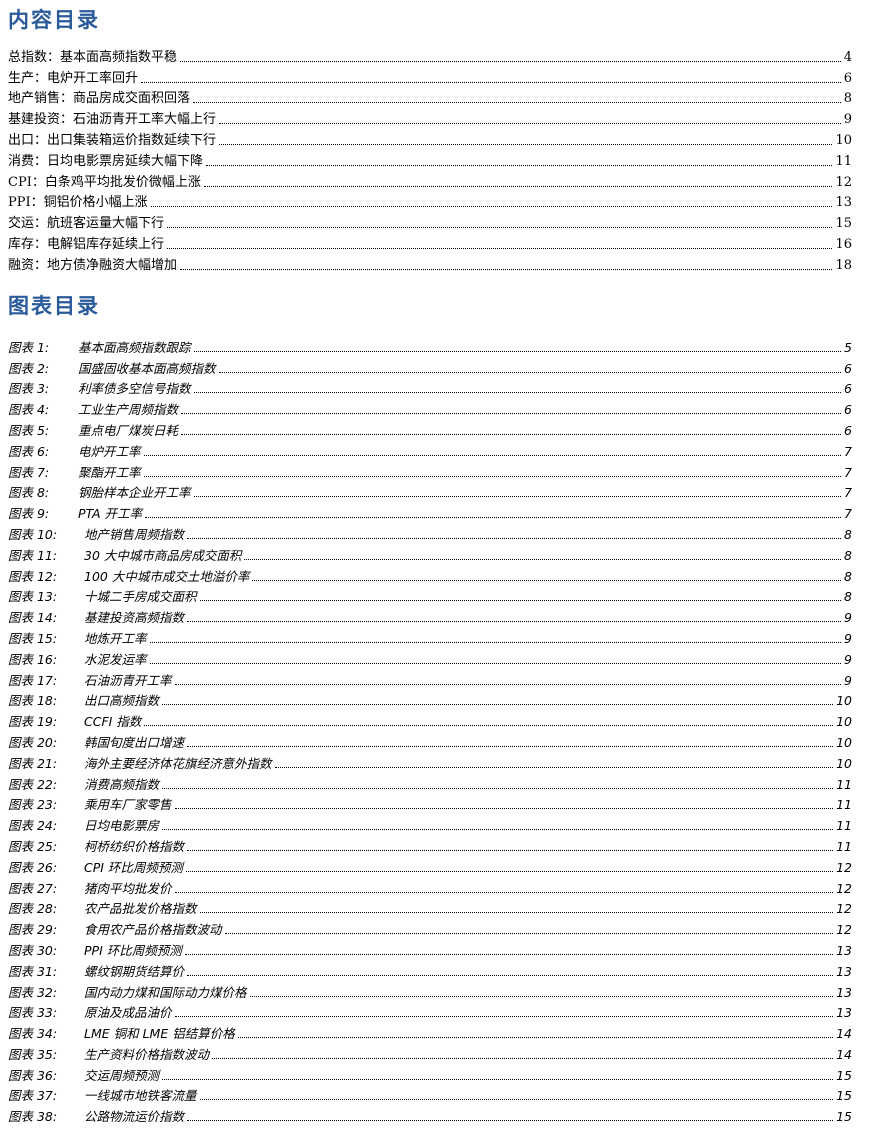 The image size is (870, 1134). What do you see at coordinates (847, 120) in the screenshot?
I see `toc-entry-page: 9` at bounding box center [847, 120].